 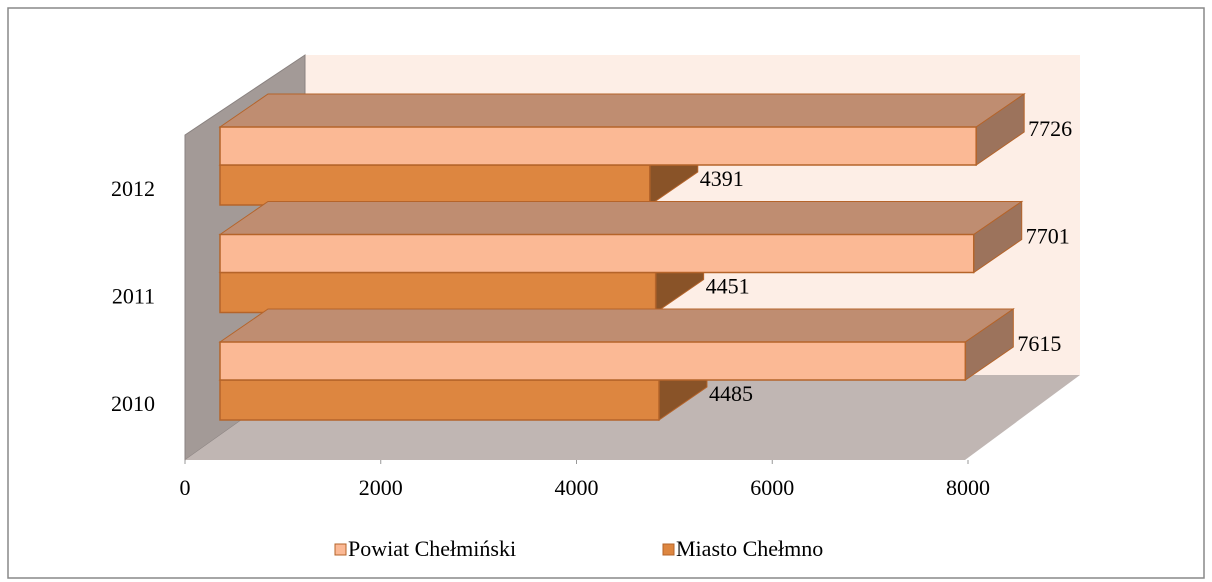 What do you see at coordinates (133, 403) in the screenshot?
I see `y-tick-label: 2010` at bounding box center [133, 403].